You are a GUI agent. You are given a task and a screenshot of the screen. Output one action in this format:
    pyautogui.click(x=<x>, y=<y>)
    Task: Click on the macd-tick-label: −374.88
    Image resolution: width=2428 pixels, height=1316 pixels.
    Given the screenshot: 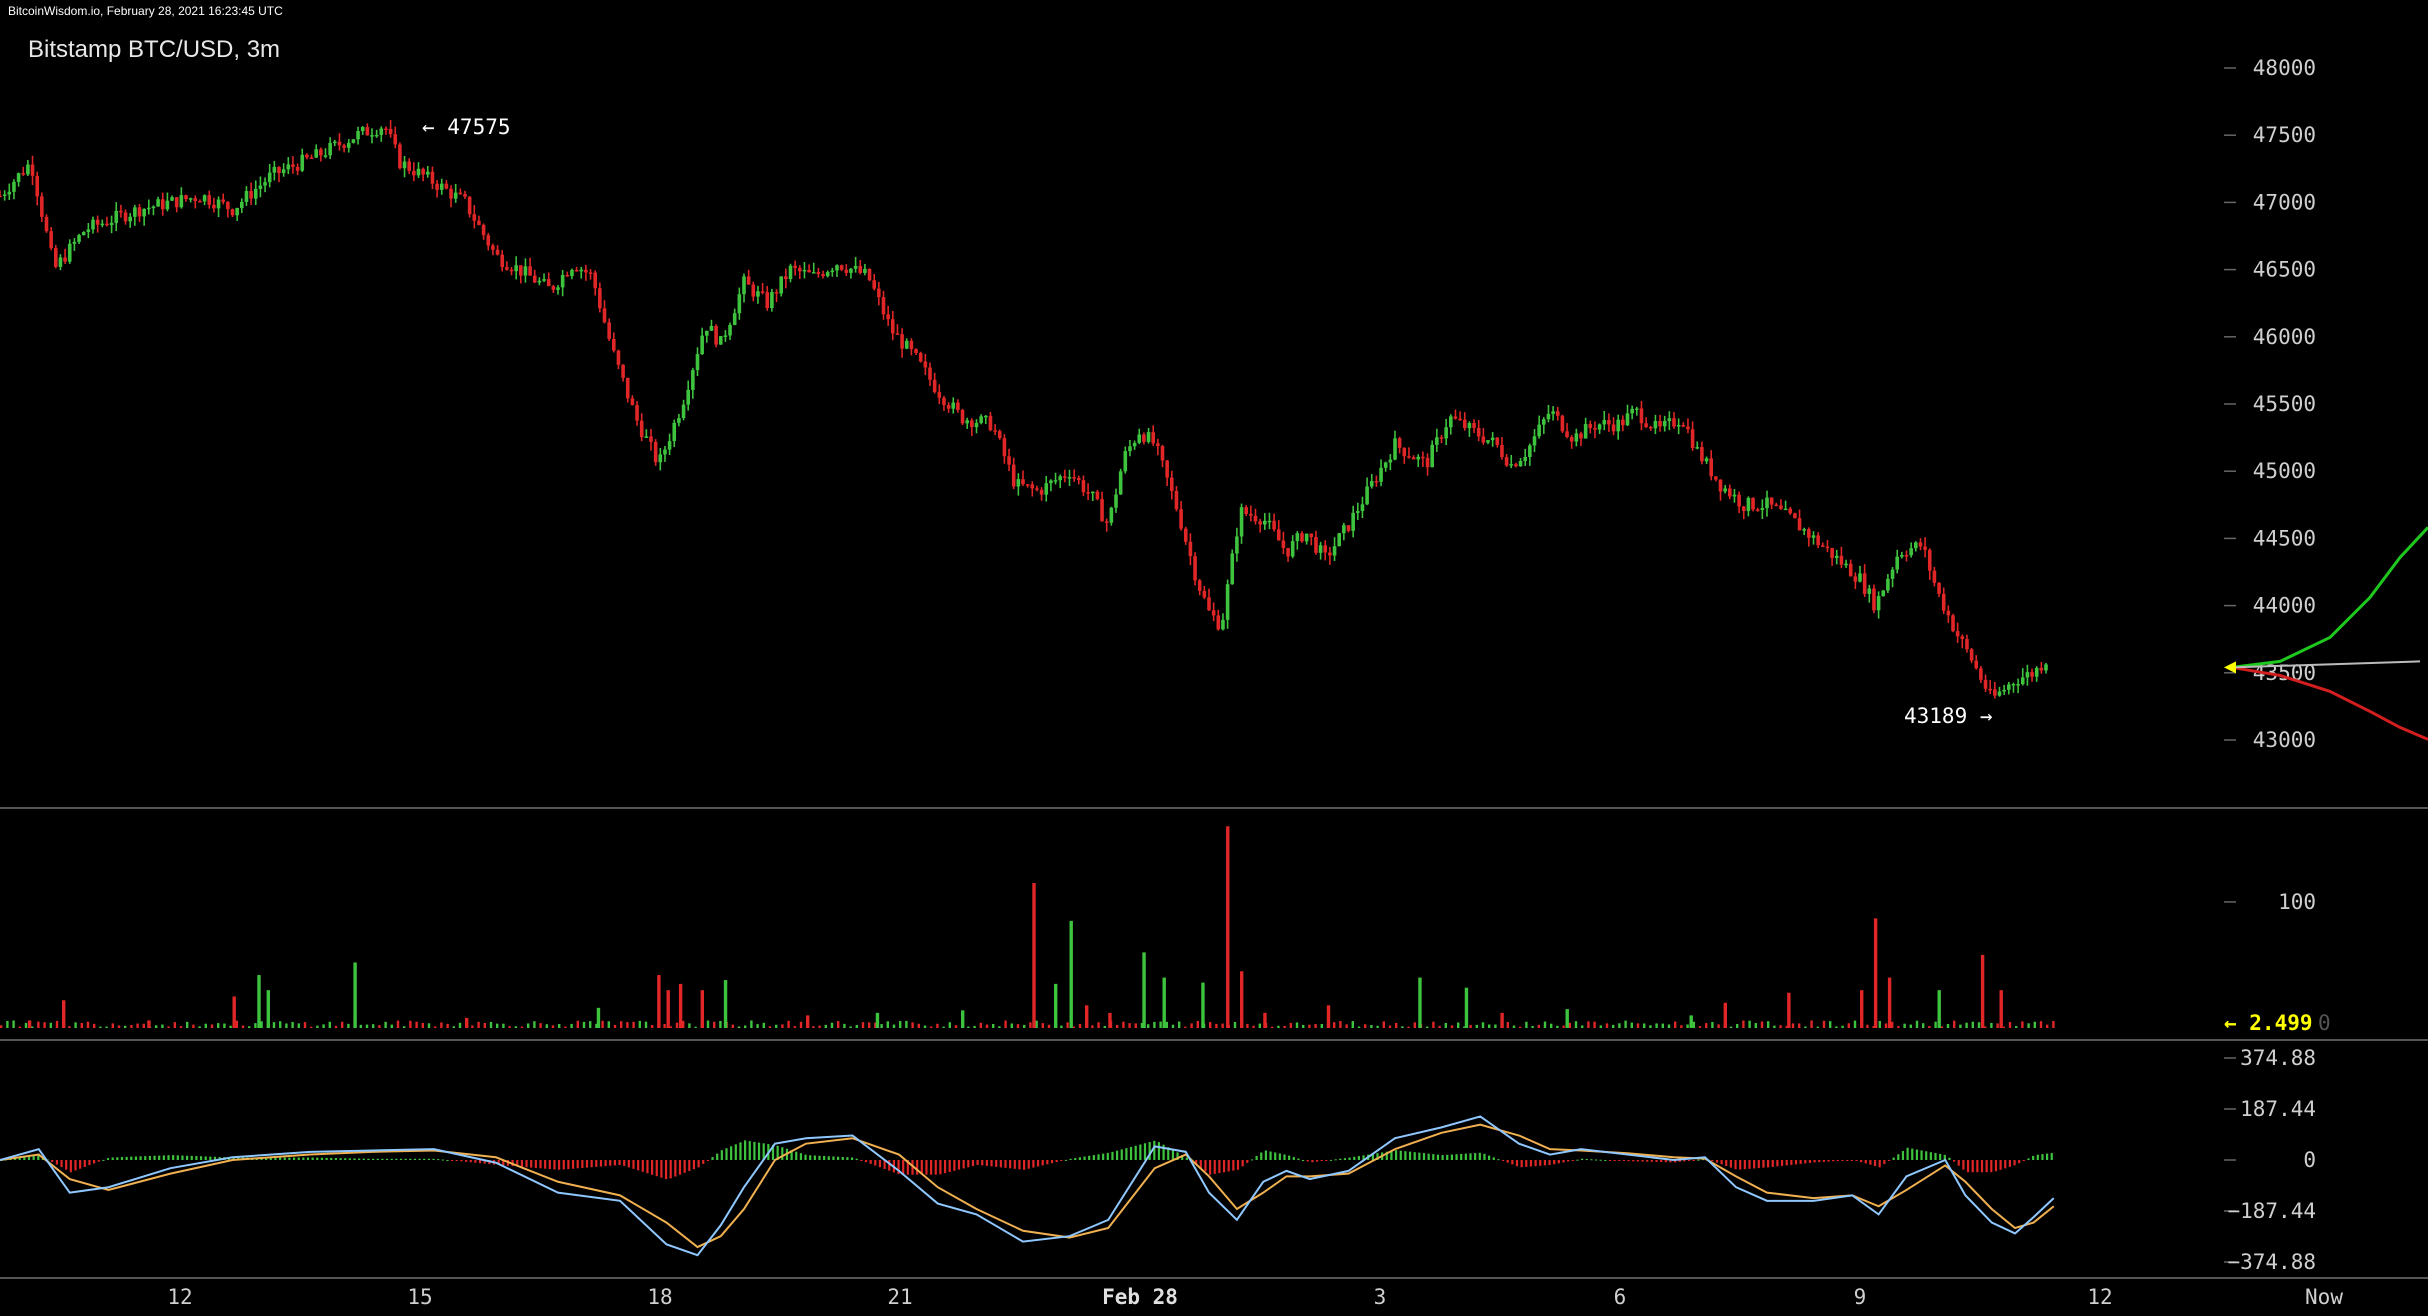 What is the action you would take?
    pyautogui.click(x=2271, y=1262)
    